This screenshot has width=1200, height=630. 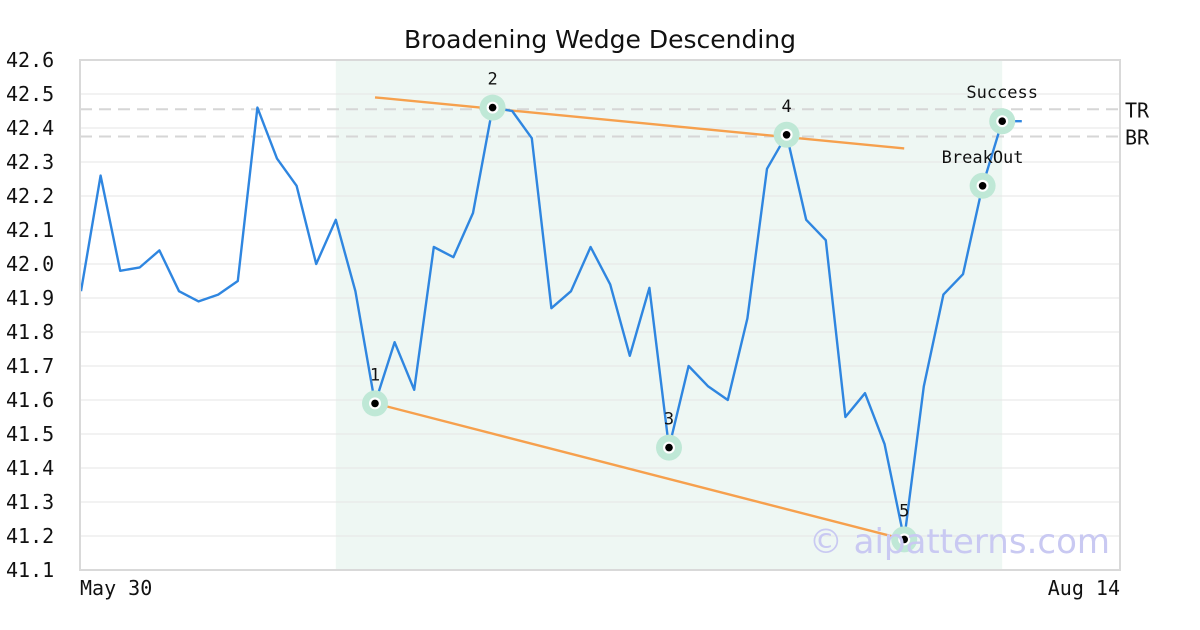 What do you see at coordinates (116, 588) in the screenshot?
I see `x-tick-label: May 30` at bounding box center [116, 588].